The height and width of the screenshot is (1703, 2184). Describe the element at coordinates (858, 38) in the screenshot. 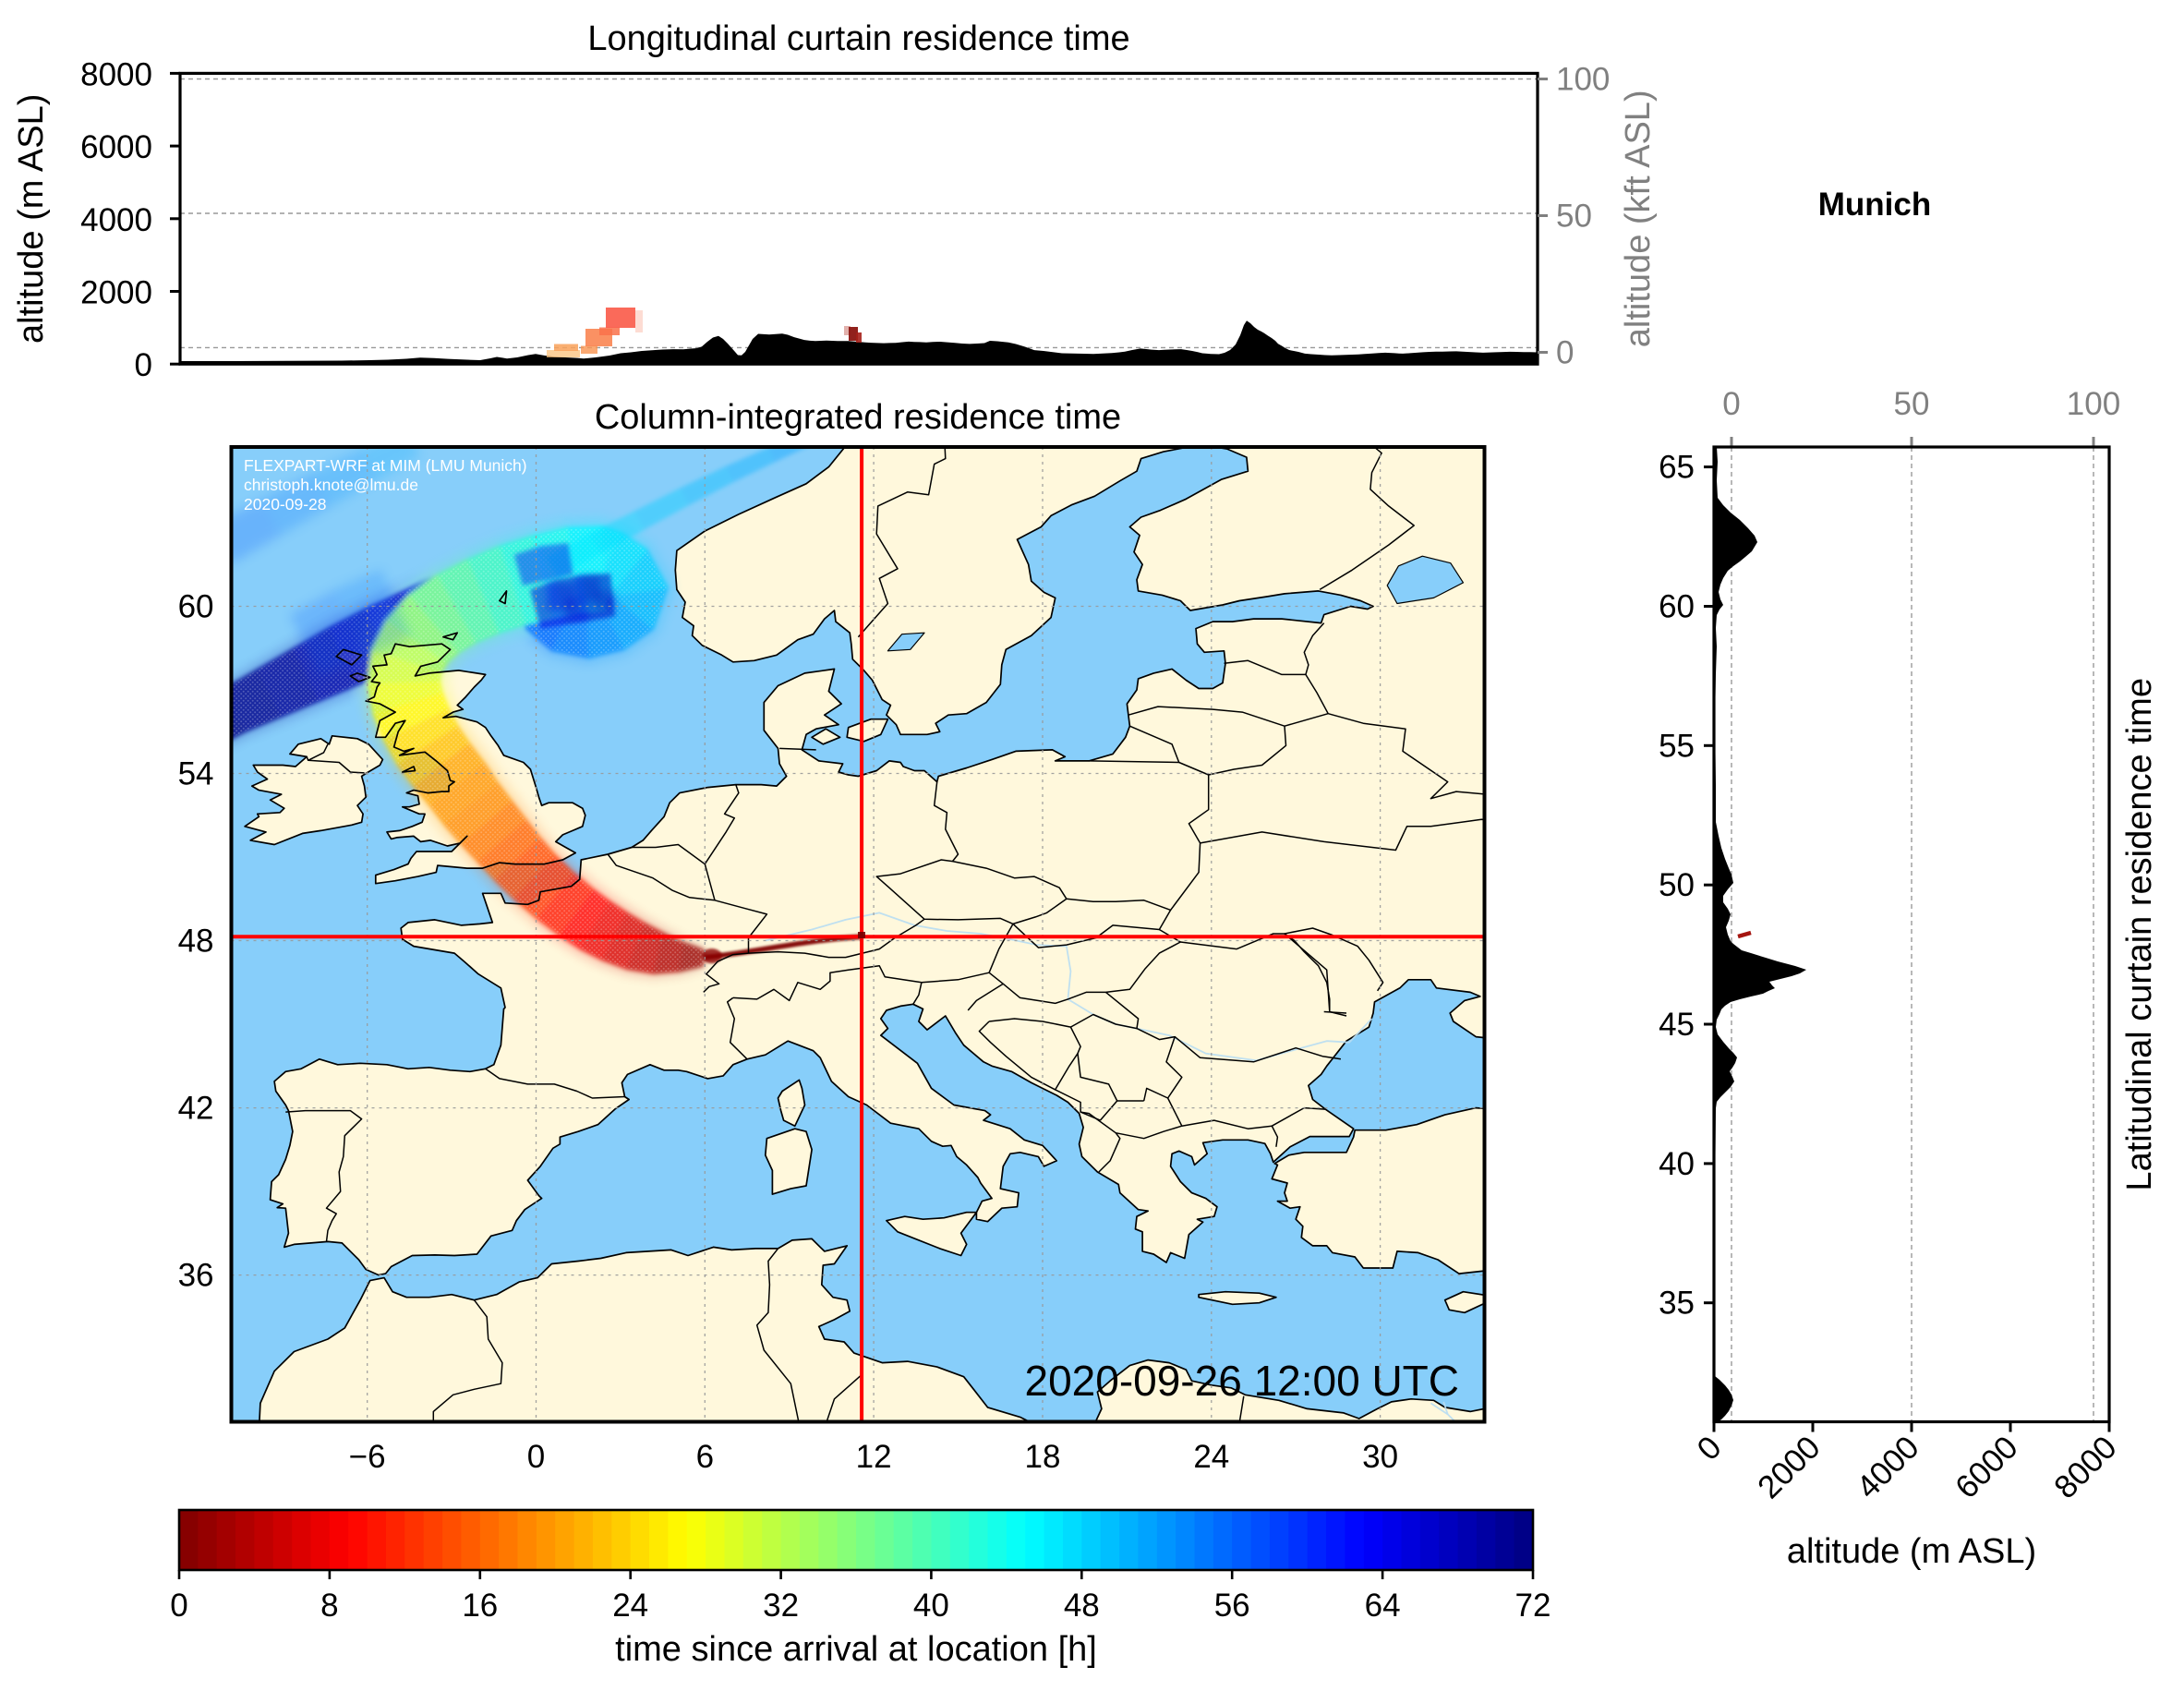

I see `svg-text:Longitudinal curtain residence: Longitudinal curtain residence time` at that location.